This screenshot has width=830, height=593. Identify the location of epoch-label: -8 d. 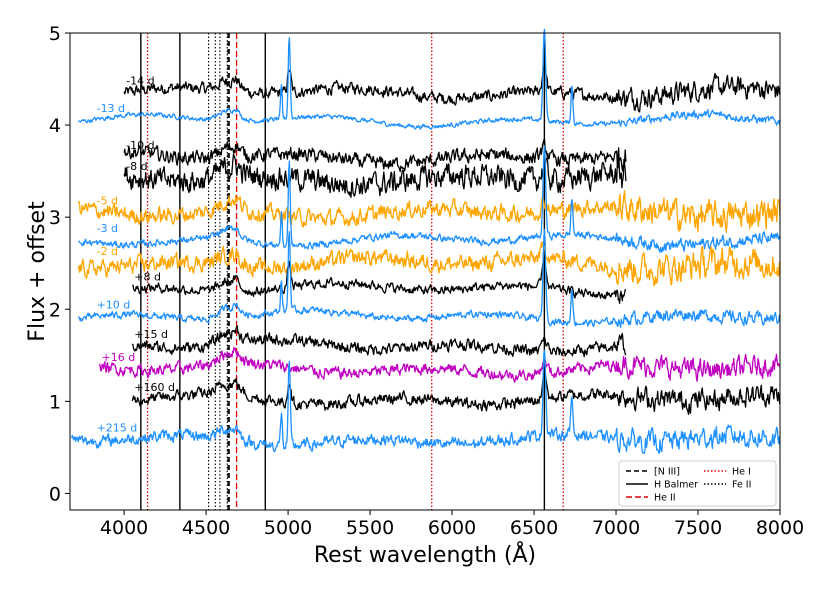
(136, 166).